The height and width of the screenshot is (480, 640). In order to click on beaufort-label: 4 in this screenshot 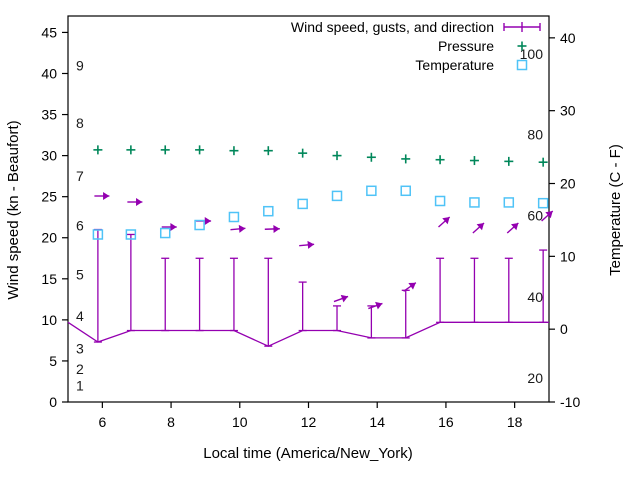, I will do `click(80, 316)`.